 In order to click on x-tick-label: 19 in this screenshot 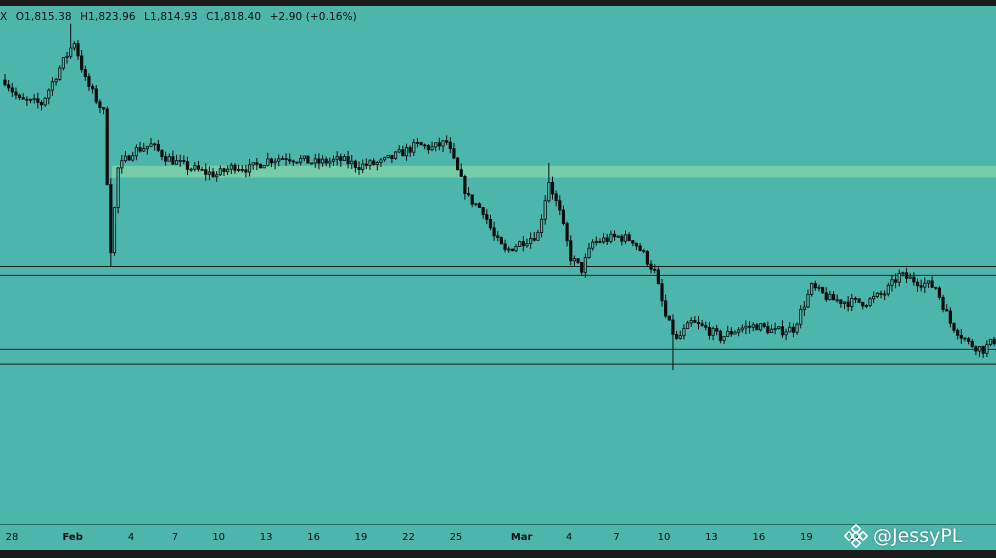, I will do `click(806, 537)`.